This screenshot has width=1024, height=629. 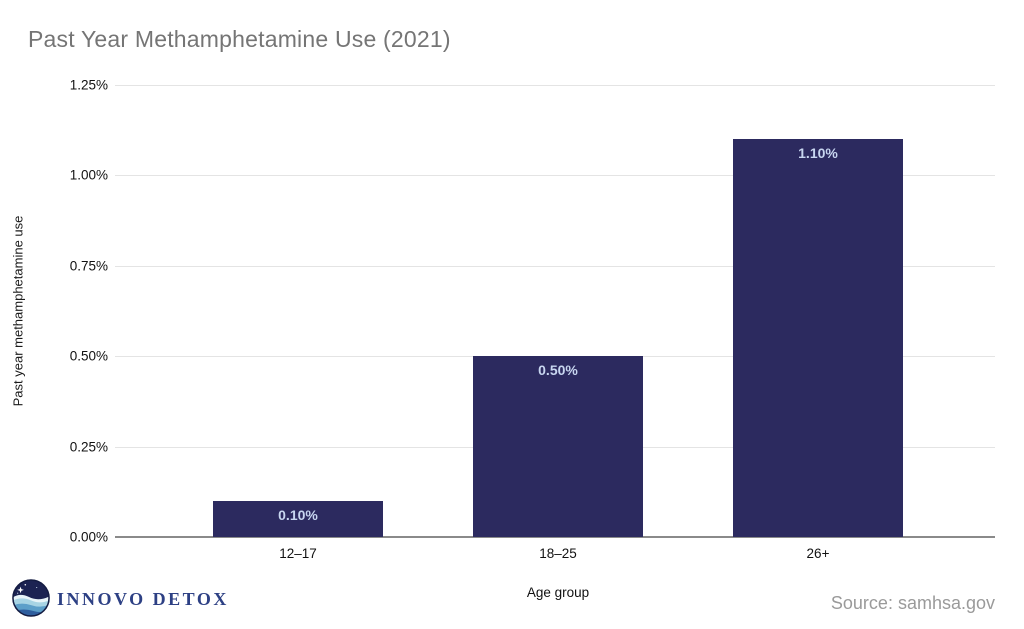 I want to click on bar-12-17: 0.10%, so click(x=298, y=518).